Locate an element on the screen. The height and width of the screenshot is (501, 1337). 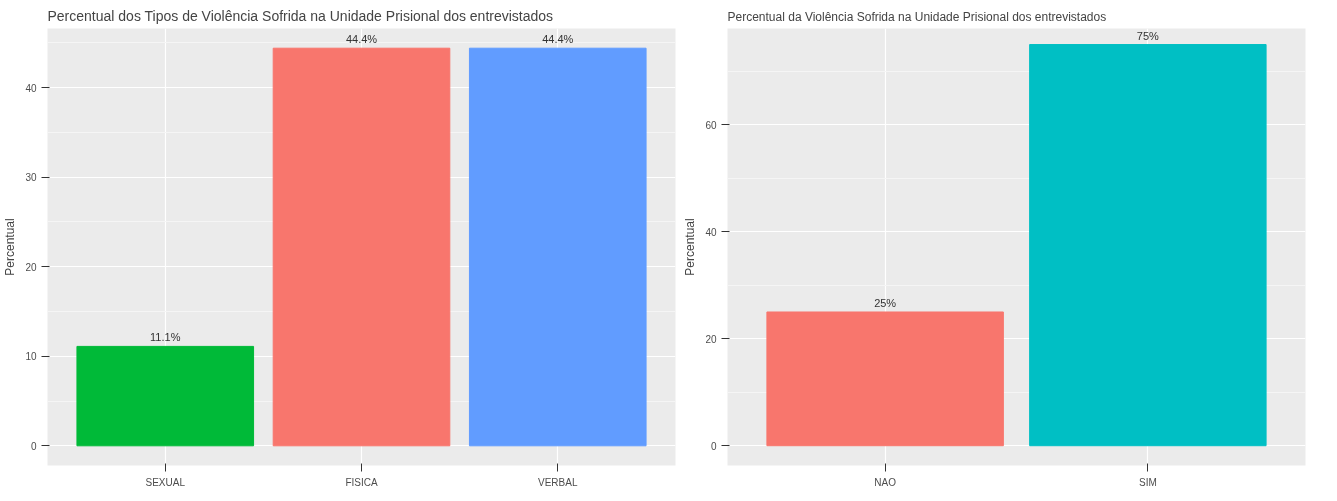
data-label: 11.1% is located at coordinates (165, 337).